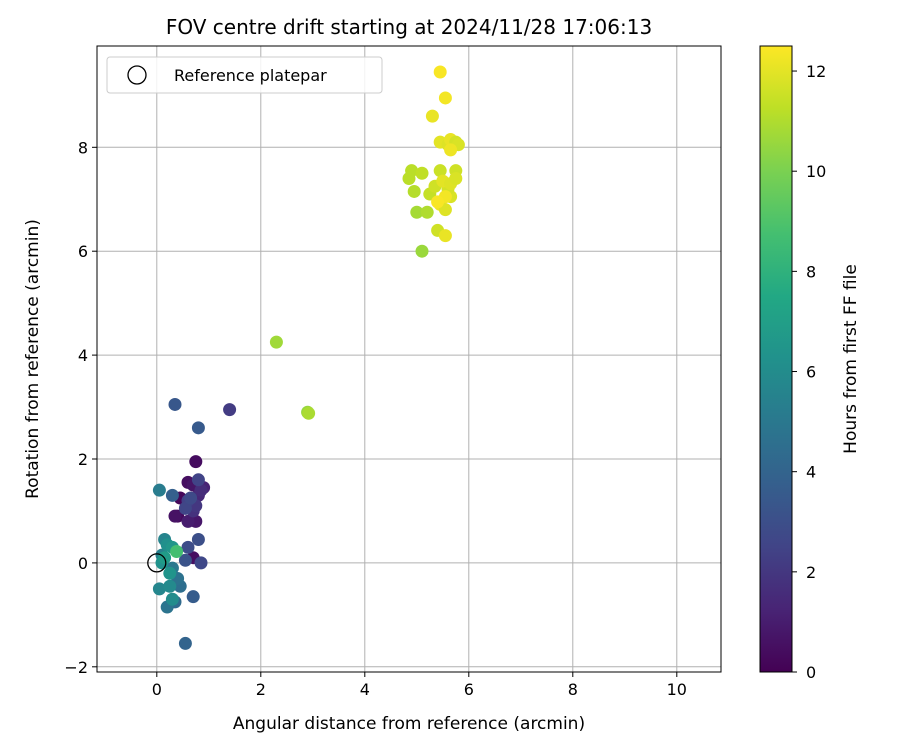  What do you see at coordinates (83, 355) in the screenshot?
I see `y-tick-label: 4` at bounding box center [83, 355].